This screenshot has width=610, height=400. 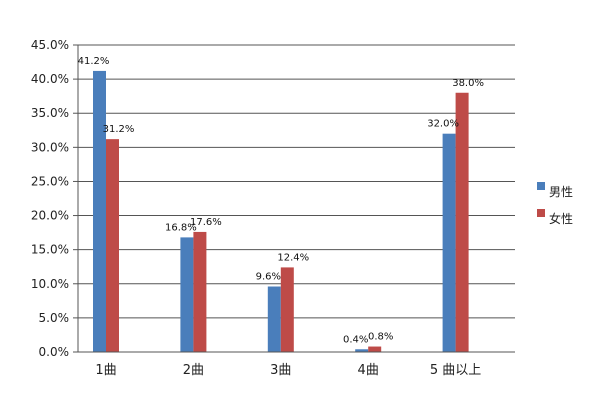 What do you see at coordinates (280, 370) in the screenshot?
I see `x-tick-label: 3曲` at bounding box center [280, 370].